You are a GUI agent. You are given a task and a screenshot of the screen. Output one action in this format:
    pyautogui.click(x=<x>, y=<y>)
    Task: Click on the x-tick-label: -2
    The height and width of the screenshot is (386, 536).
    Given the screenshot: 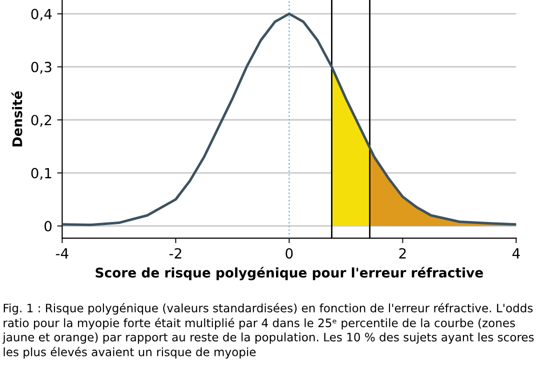 What is the action you would take?
    pyautogui.click(x=175, y=253)
    